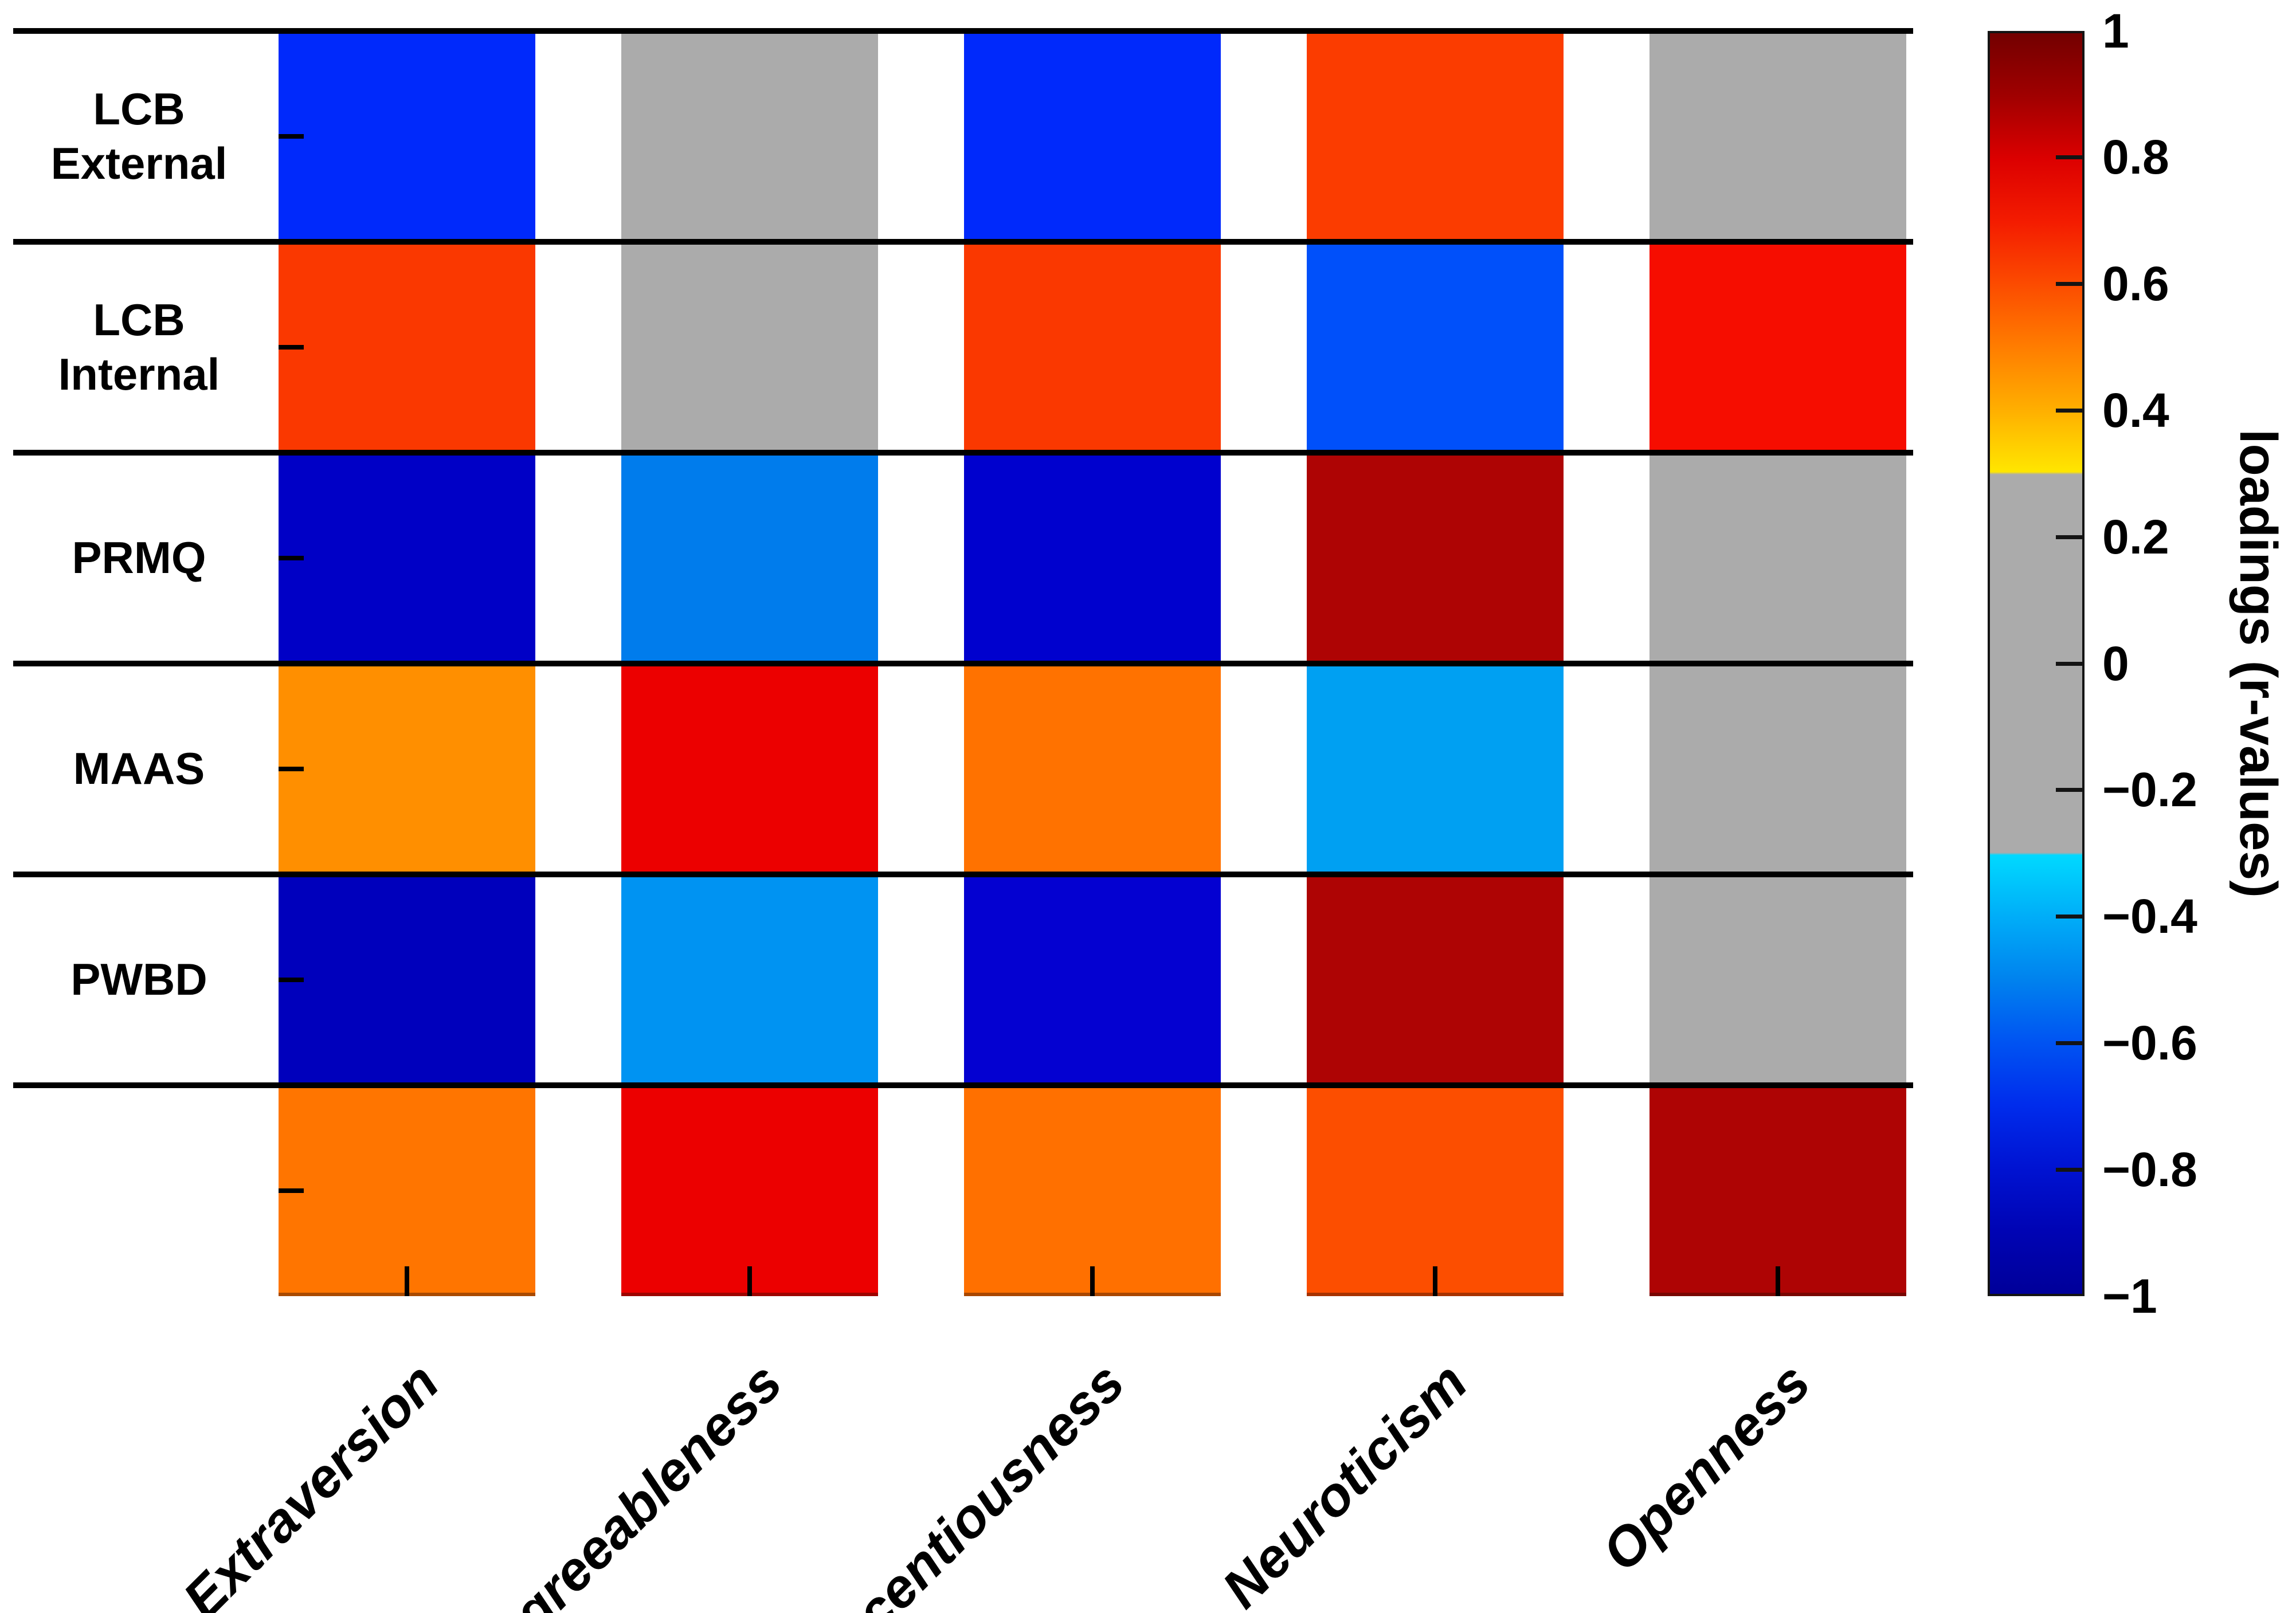 Image resolution: width=2296 pixels, height=1613 pixels. I want to click on row-label-line: PWBD, so click(138, 980).